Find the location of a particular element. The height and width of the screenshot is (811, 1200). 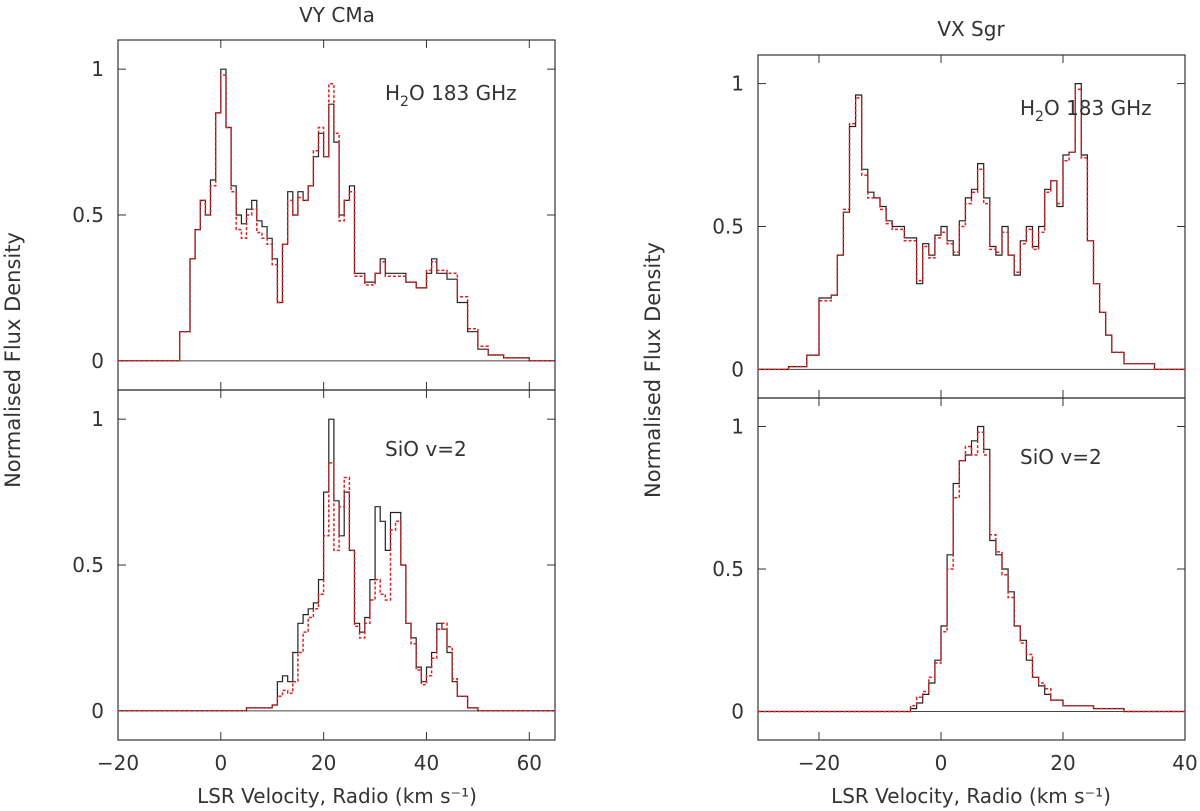

title-vx-sgr: VX Sgr is located at coordinates (971, 29).